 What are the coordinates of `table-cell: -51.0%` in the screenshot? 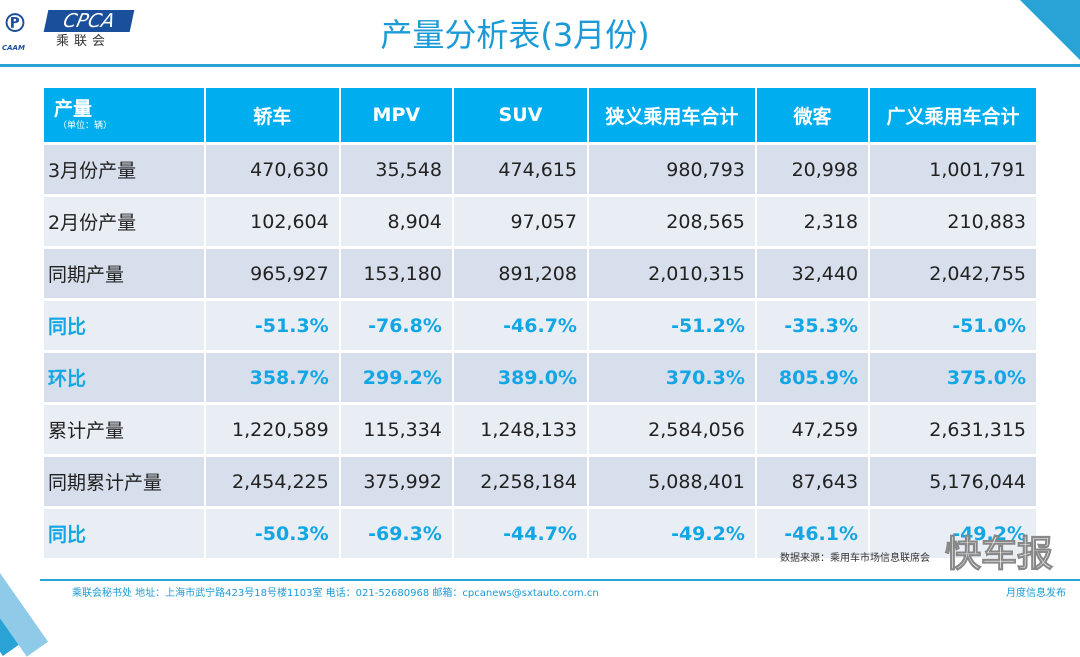 It's located at (953, 325).